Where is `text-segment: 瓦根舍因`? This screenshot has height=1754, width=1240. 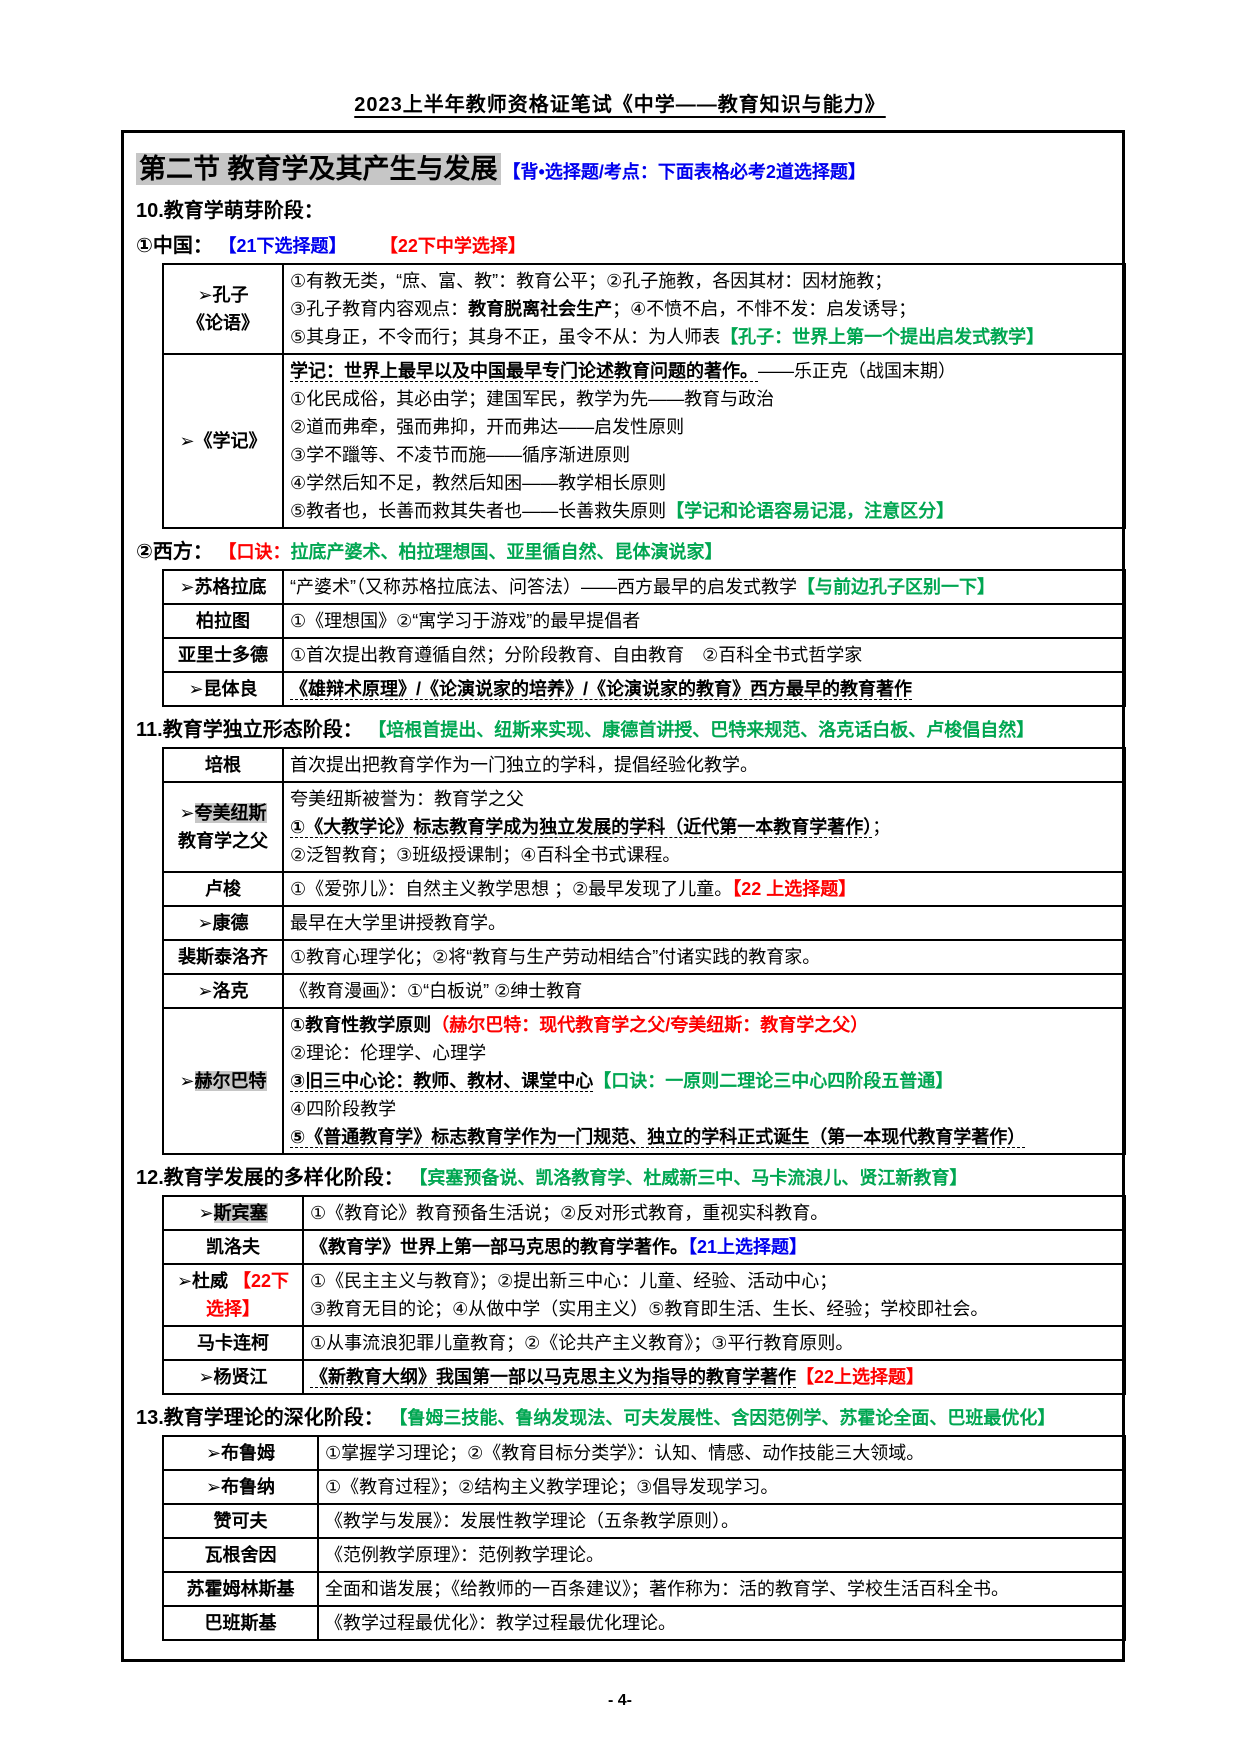 text-segment: 瓦根舍因 is located at coordinates (240, 1555).